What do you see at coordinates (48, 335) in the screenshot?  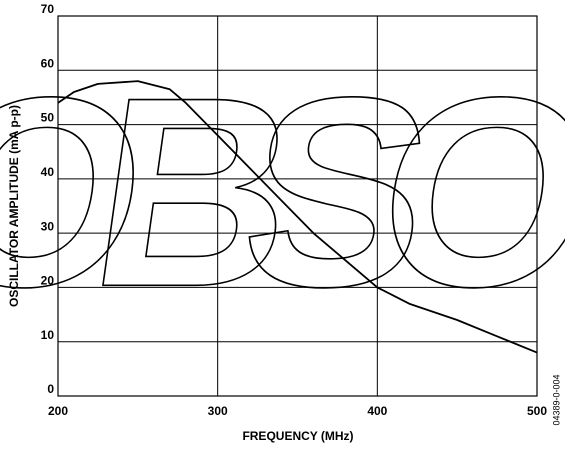 I see `y-tick-label: 10` at bounding box center [48, 335].